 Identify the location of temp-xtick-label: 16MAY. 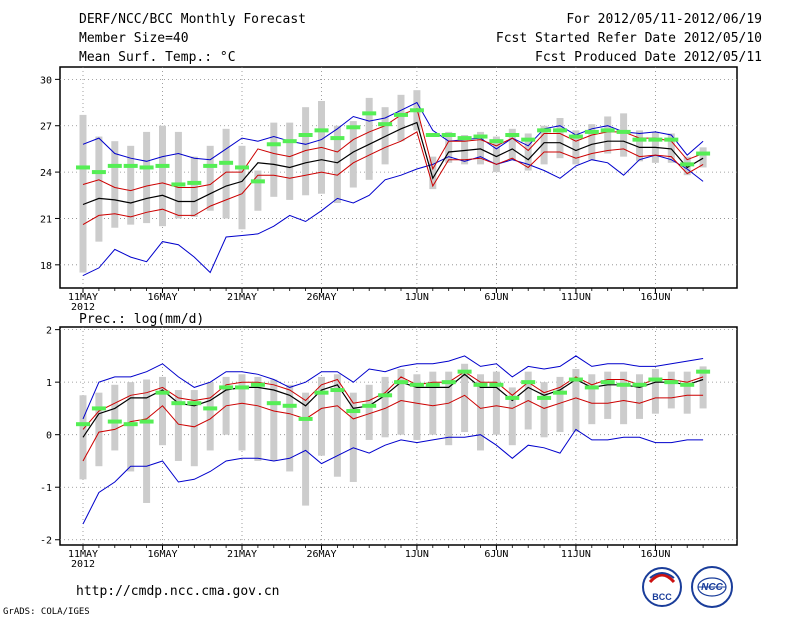
(162, 297).